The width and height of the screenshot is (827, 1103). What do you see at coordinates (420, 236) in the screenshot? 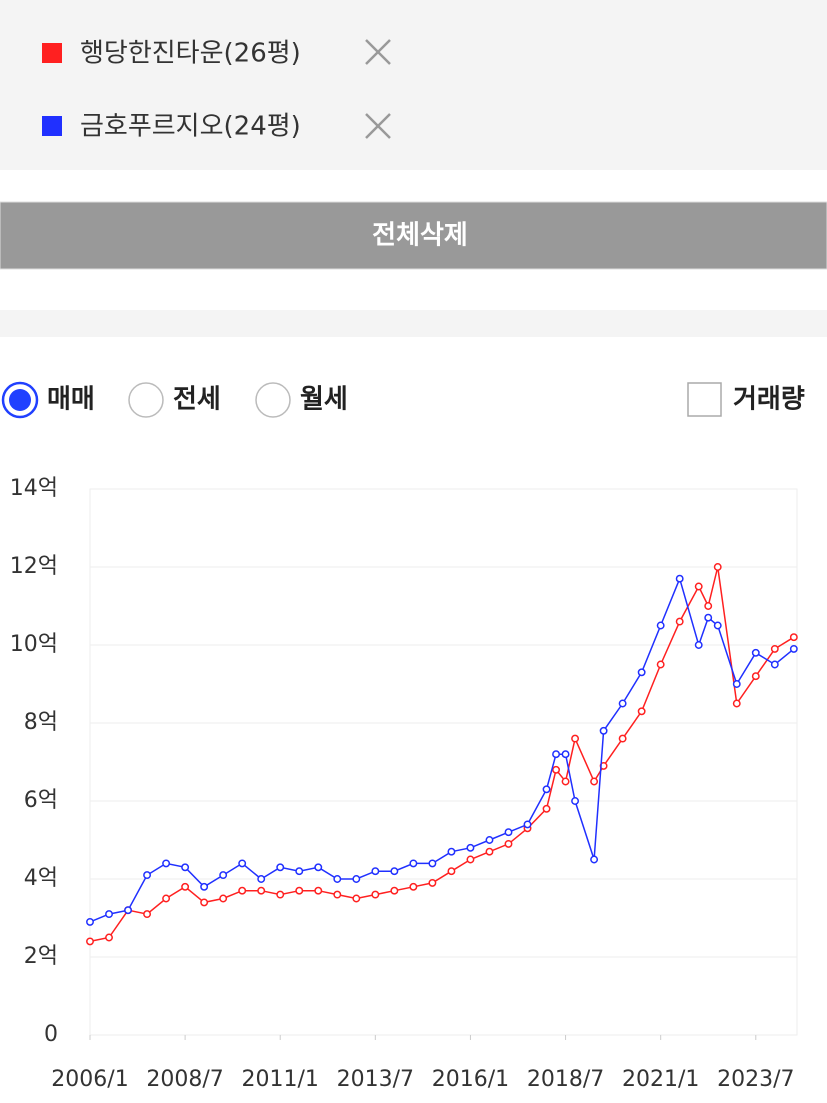
I see `button-label: 전체삭제` at bounding box center [420, 236].